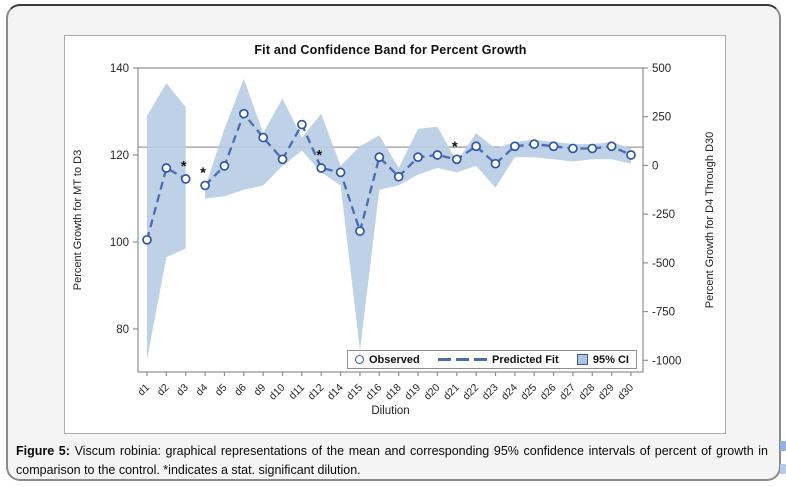  What do you see at coordinates (119, 69) in the screenshot?
I see `axis-tick-label: 140` at bounding box center [119, 69].